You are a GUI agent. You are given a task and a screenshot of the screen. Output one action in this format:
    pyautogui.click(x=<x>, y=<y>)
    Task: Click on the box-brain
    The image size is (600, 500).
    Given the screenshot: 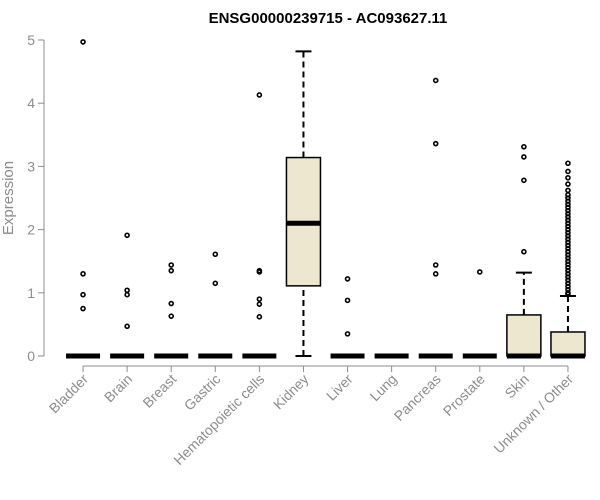 What is the action you would take?
    pyautogui.click(x=127, y=295)
    